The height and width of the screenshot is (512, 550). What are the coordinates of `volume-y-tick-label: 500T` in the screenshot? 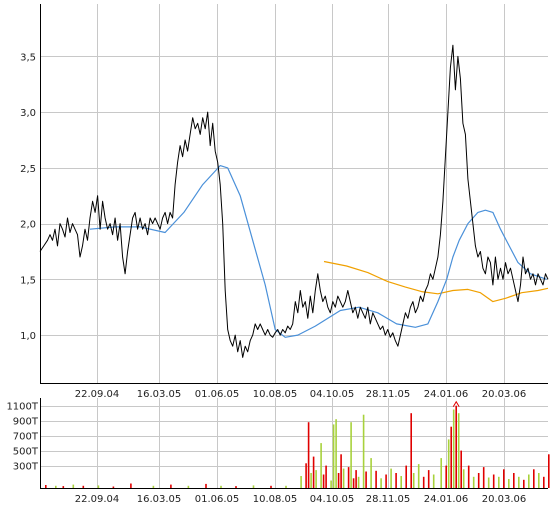 It's located at (26, 452).